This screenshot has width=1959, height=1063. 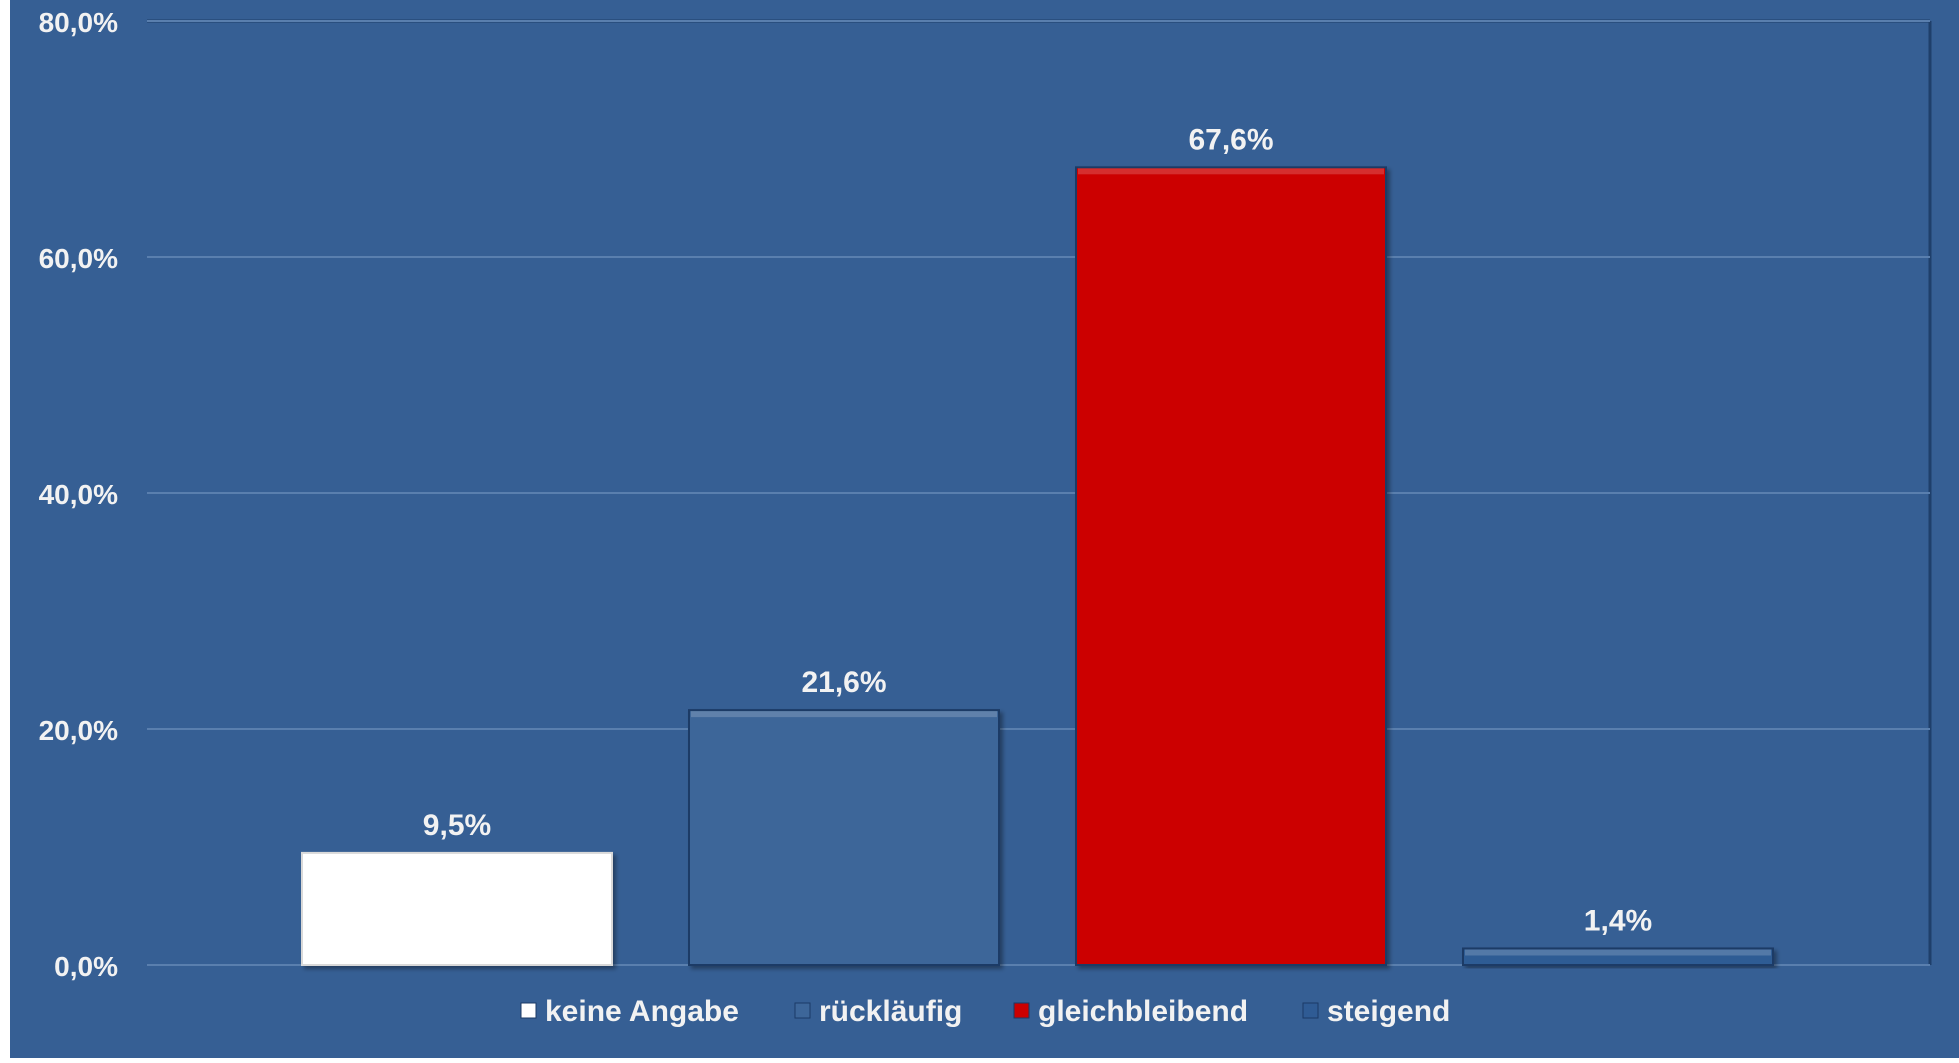 I want to click on y-tick-label: 20,0%, so click(x=78, y=730).